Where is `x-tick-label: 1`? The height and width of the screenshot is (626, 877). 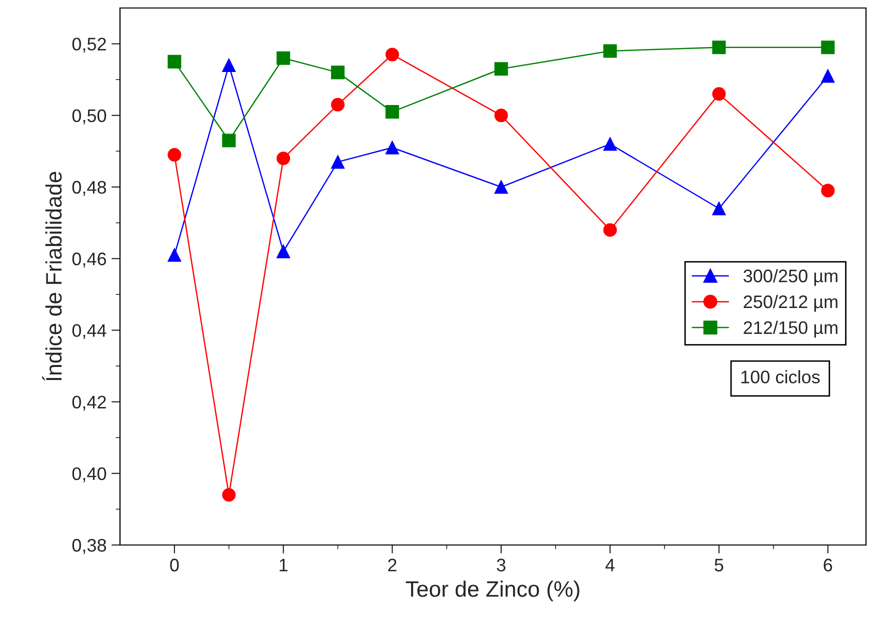 x-tick-label: 1 is located at coordinates (284, 565).